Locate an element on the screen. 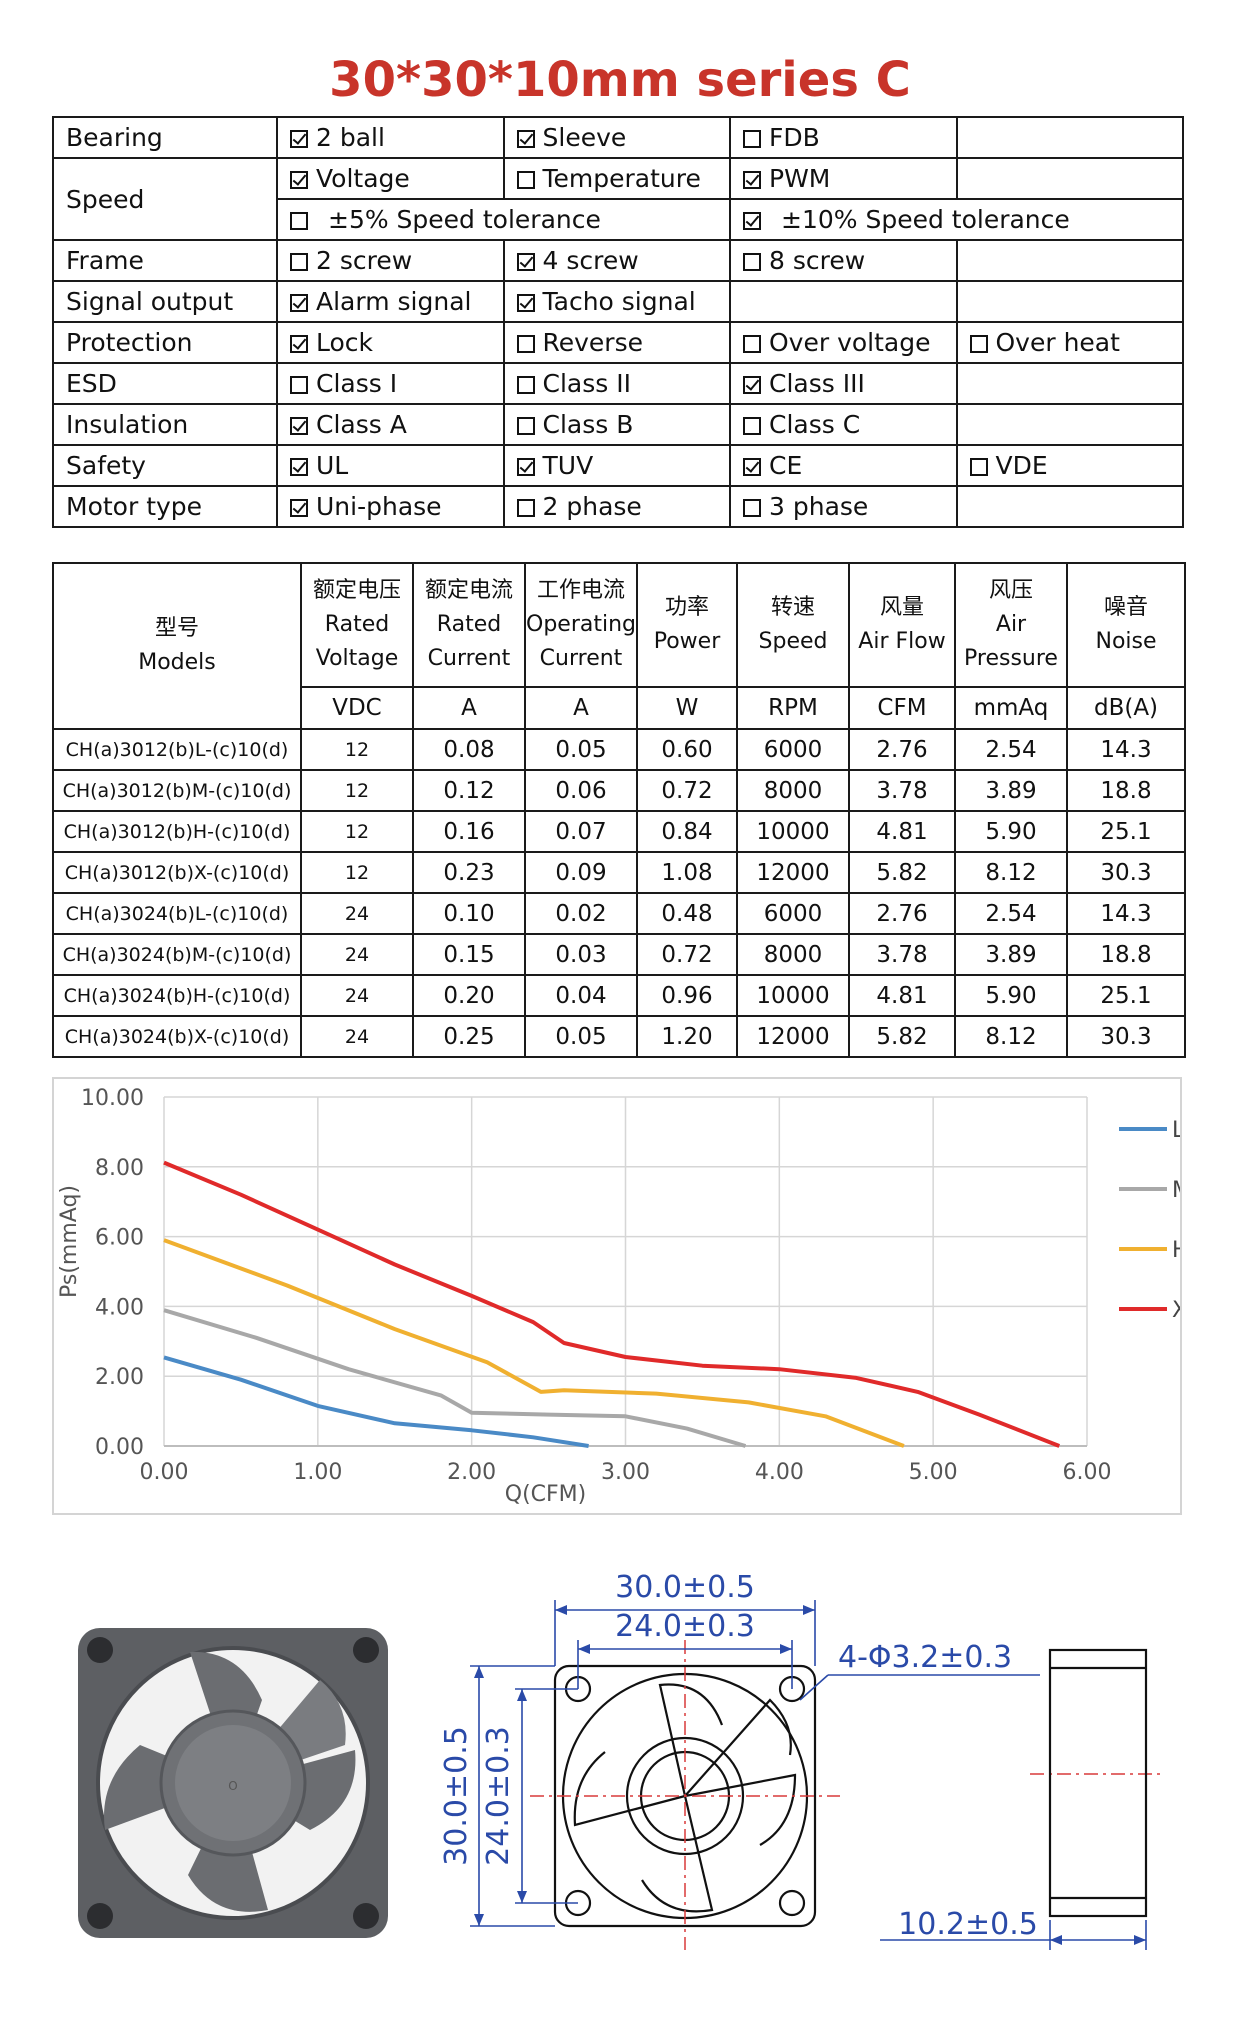 The image size is (1240, 2040). feature-cell: Over heat is located at coordinates (1069, 342).